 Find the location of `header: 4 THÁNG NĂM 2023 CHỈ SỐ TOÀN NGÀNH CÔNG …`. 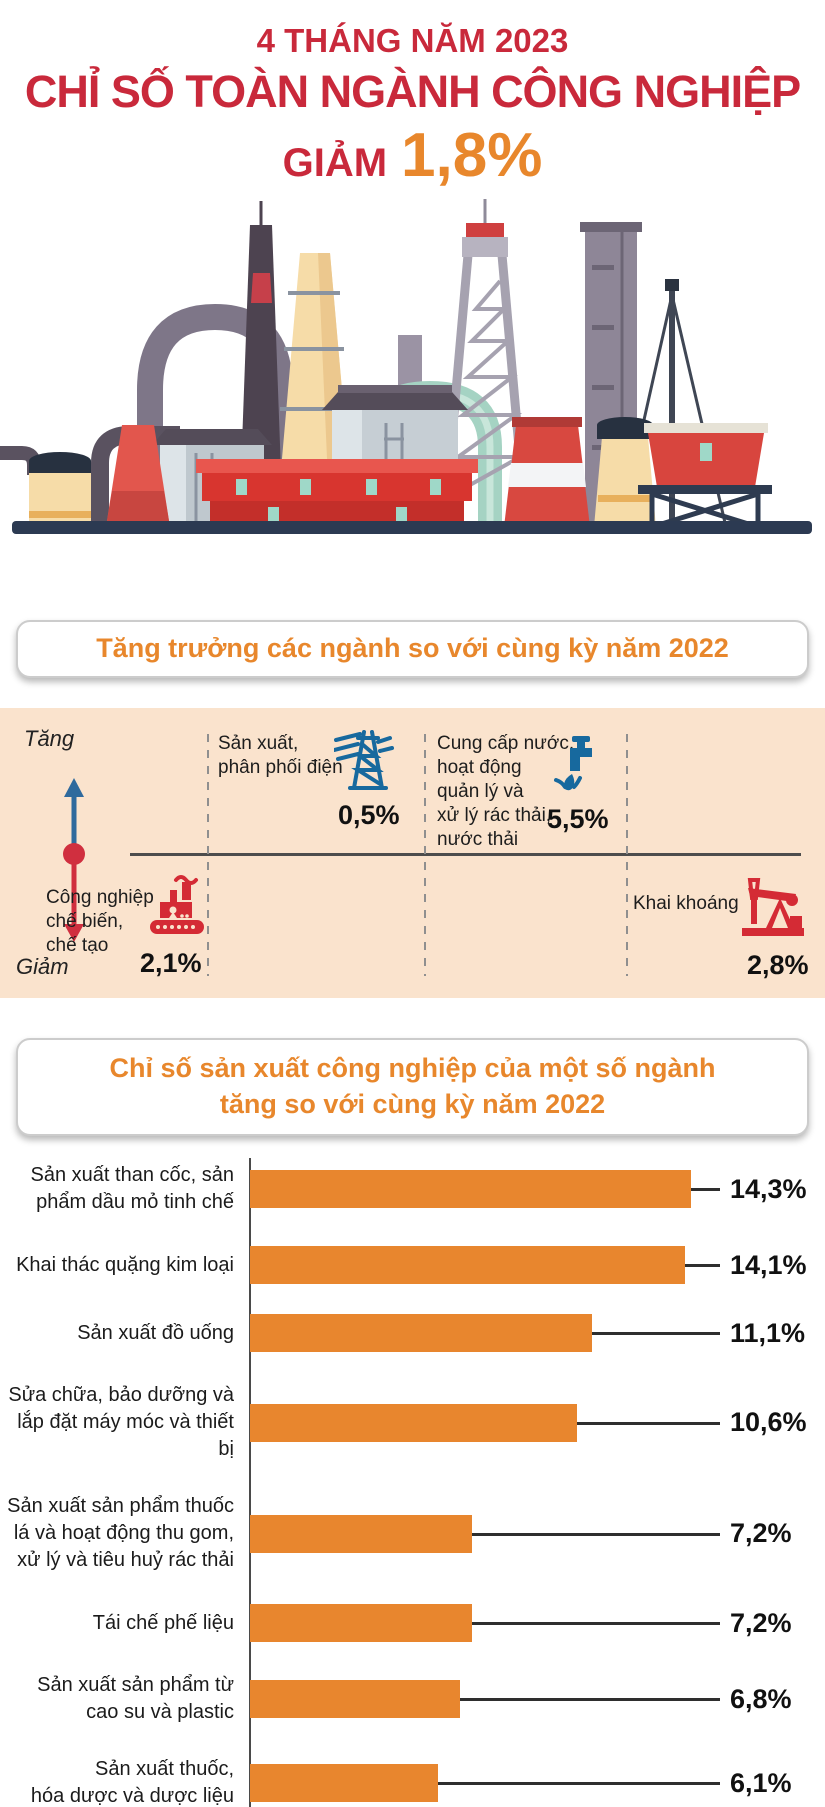

header: 4 THÁNG NĂM 2023 CHỈ SỐ TOÀN NGÀNH CÔNG … is located at coordinates (412, 95).